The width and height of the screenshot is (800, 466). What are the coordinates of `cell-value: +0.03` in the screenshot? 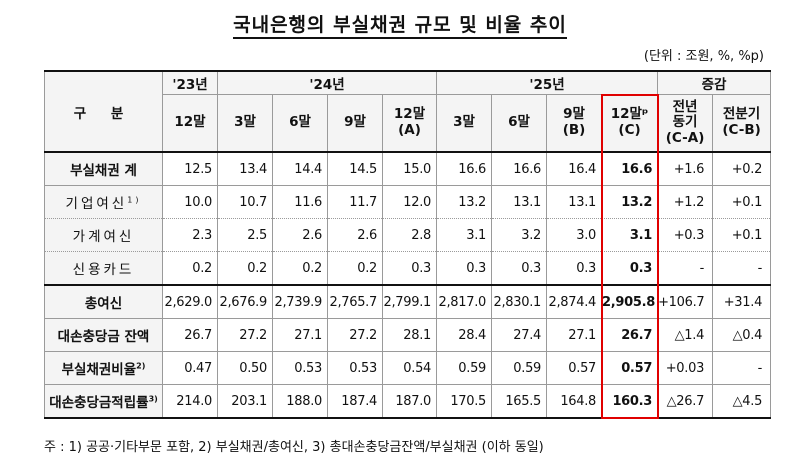 It's located at (685, 368).